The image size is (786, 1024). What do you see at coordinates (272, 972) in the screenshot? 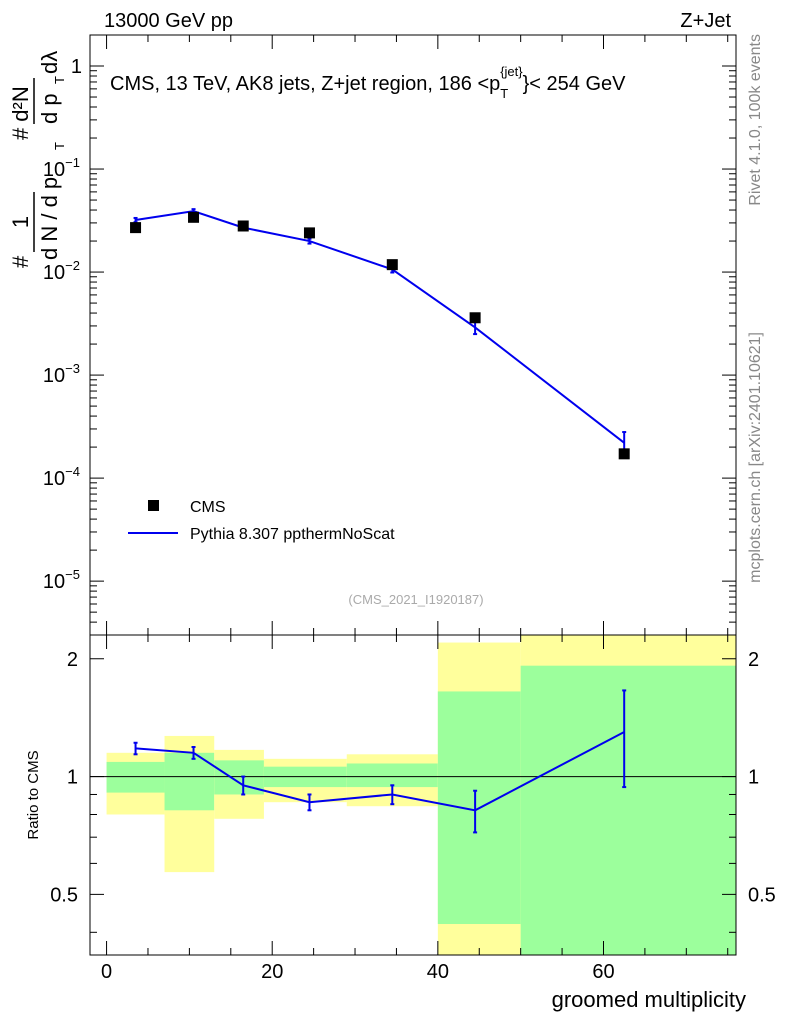
I see `ratio-x-tick-label: 20` at bounding box center [272, 972].